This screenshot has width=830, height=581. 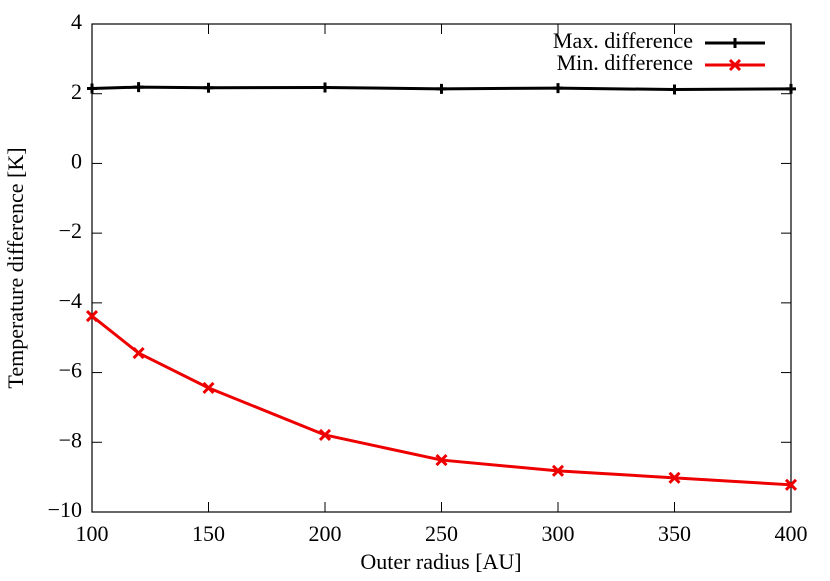 I want to click on x-tick-label: 150, so click(x=208, y=533).